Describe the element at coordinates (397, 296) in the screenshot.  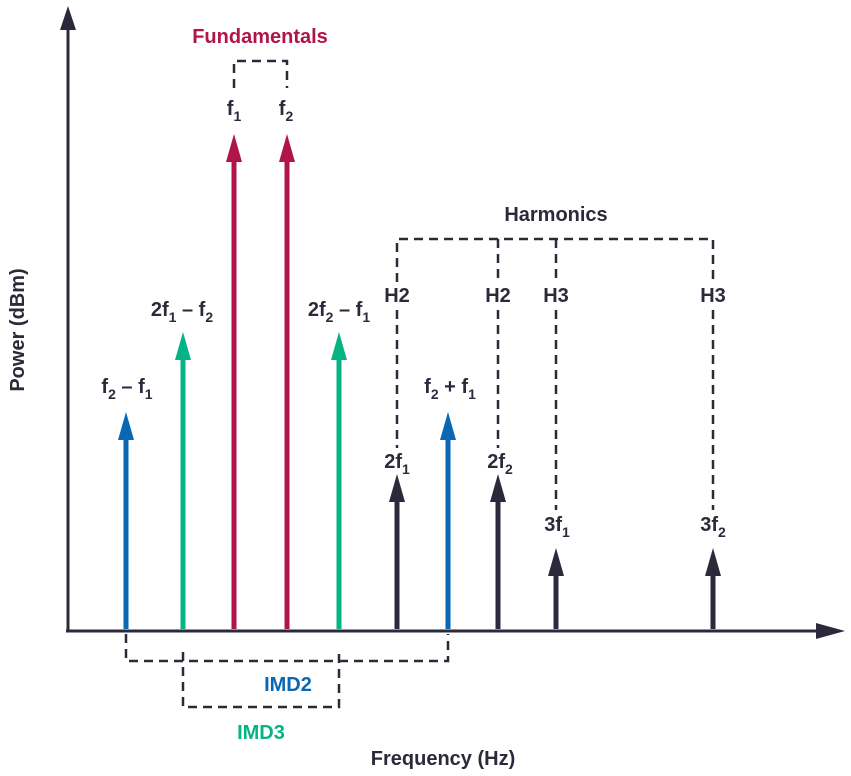
I see `order-label-2f1: H2` at that location.